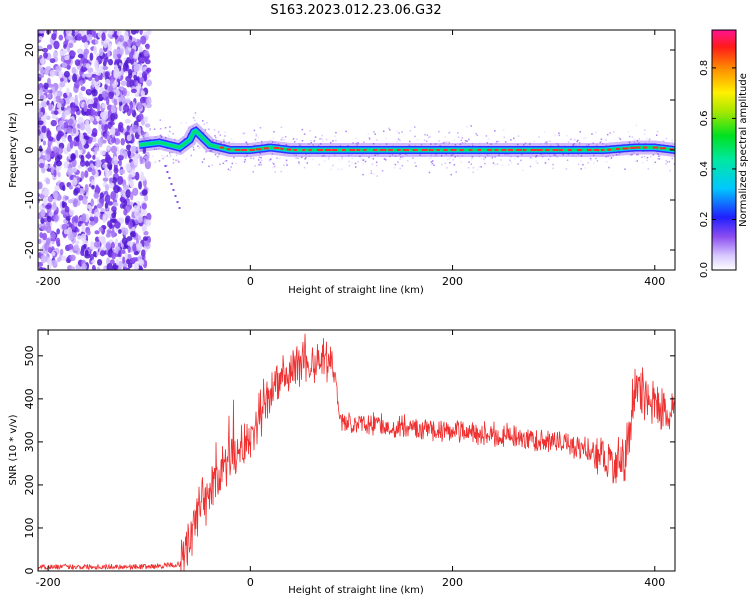 Image resolution: width=750 pixels, height=604 pixels. Describe the element at coordinates (29, 398) in the screenshot. I see `snr-y-tick-label: 400` at that location.